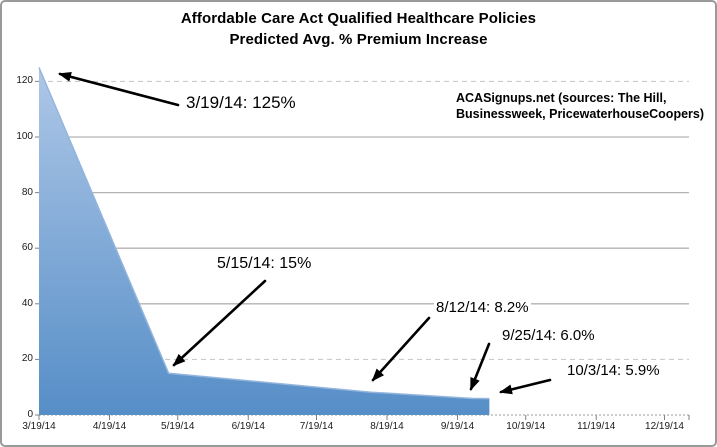 This screenshot has height=447, width=717. What do you see at coordinates (39, 426) in the screenshot?
I see `x-axis-label-3-19-14: 3/19/14` at bounding box center [39, 426].